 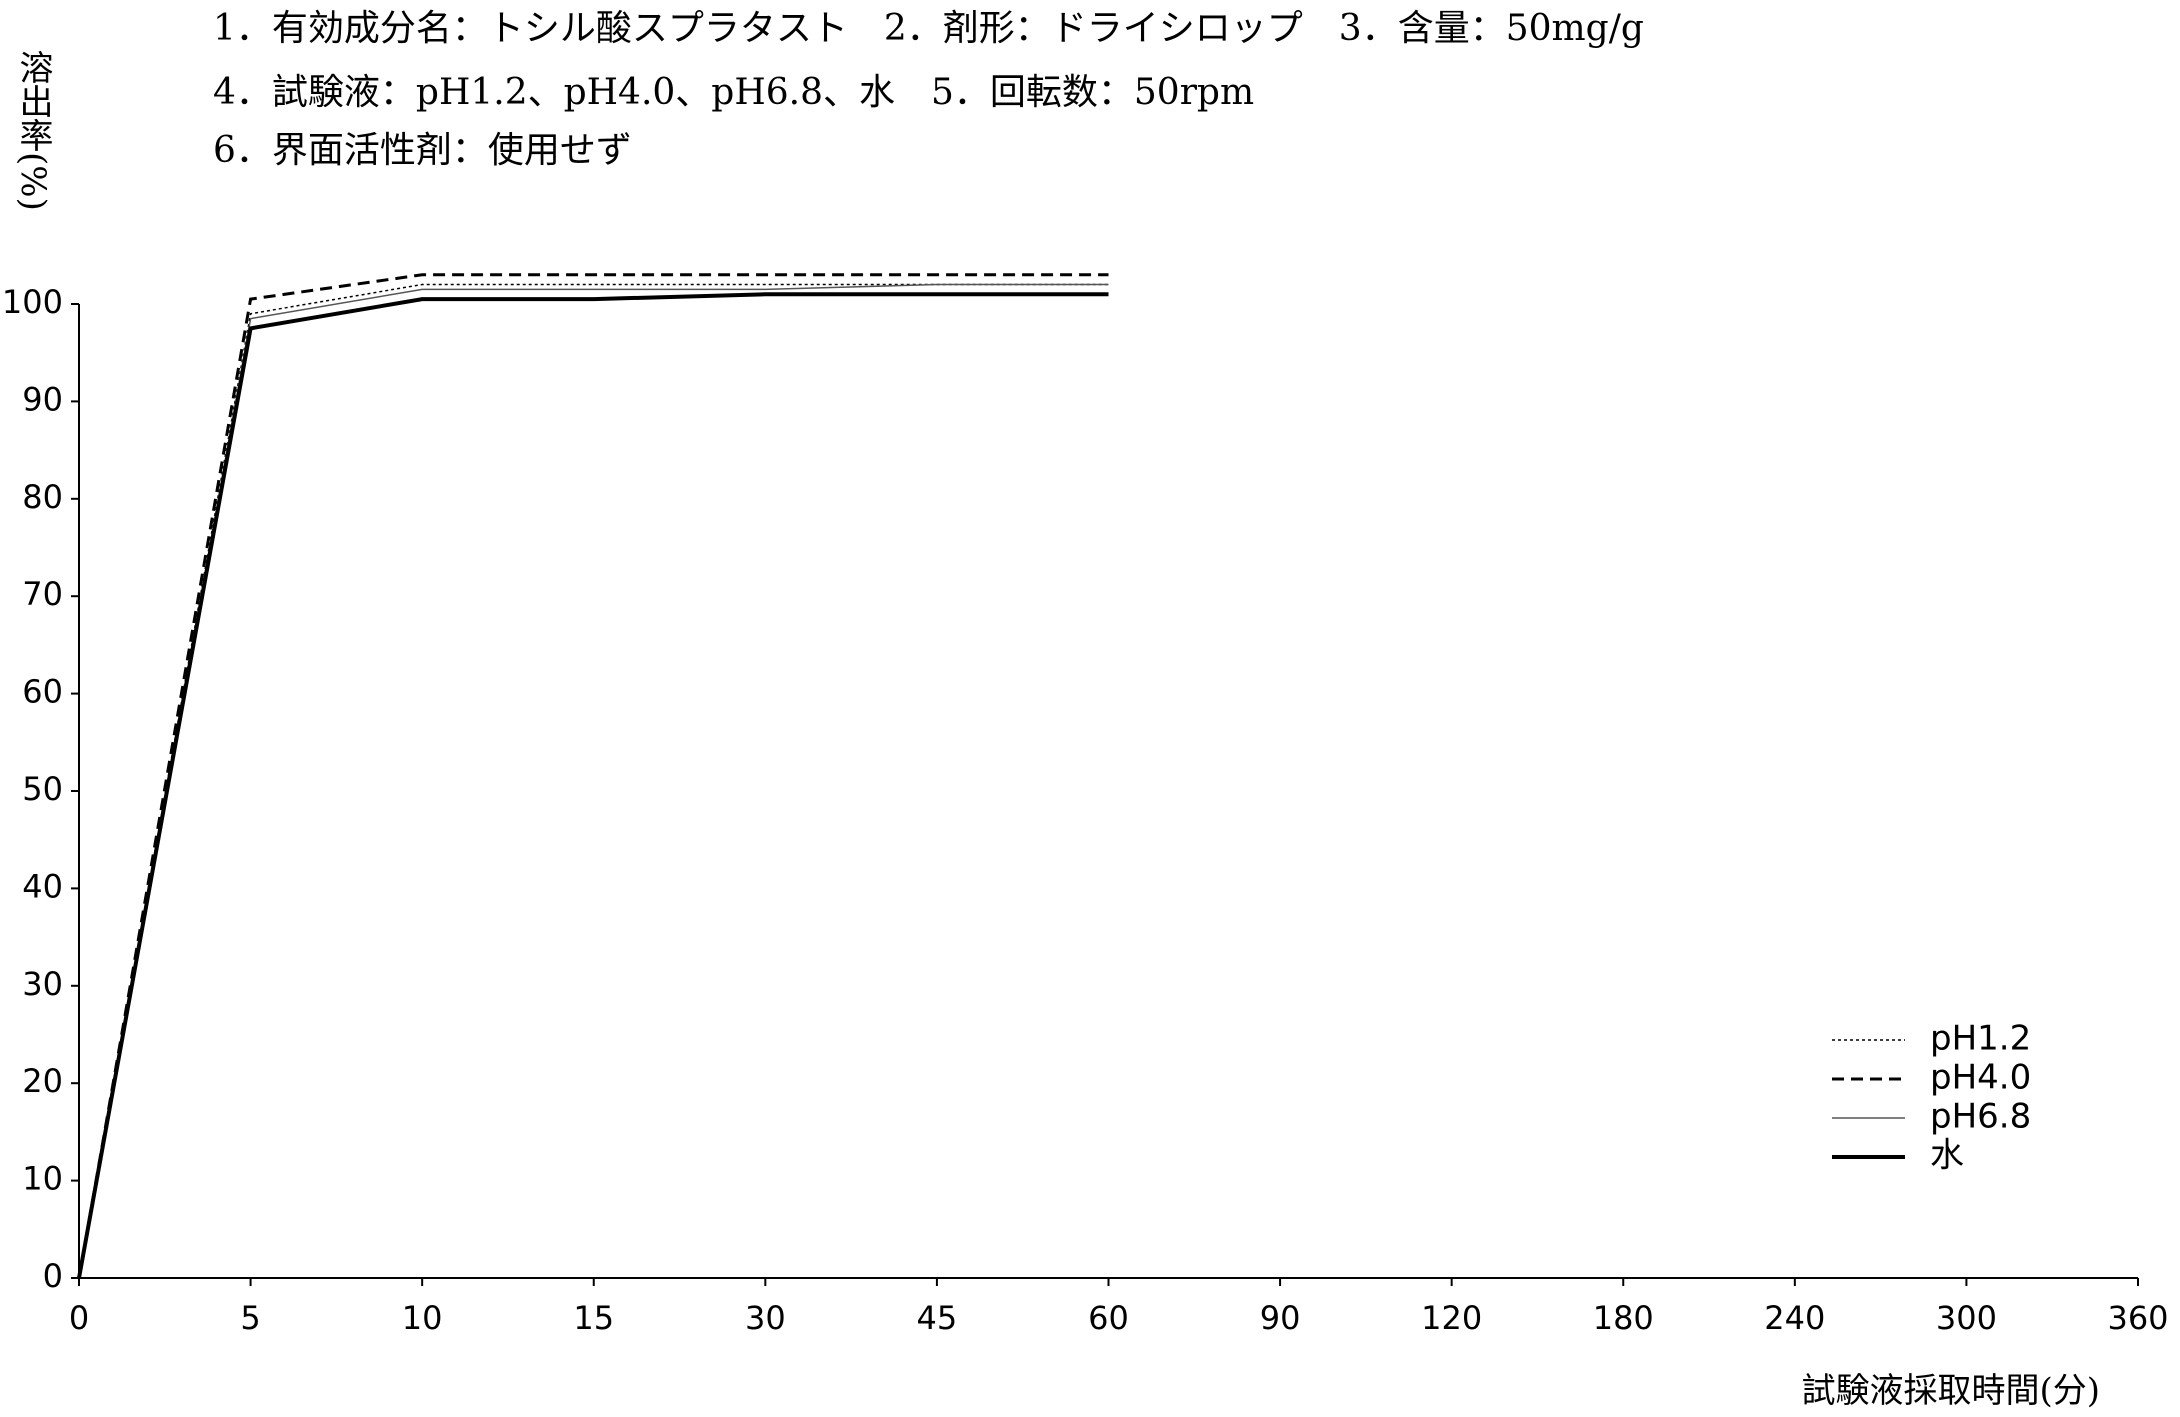 What do you see at coordinates (1950, 1391) in the screenshot?
I see `x-axis-label: 試験液採取時間(分)` at bounding box center [1950, 1391].